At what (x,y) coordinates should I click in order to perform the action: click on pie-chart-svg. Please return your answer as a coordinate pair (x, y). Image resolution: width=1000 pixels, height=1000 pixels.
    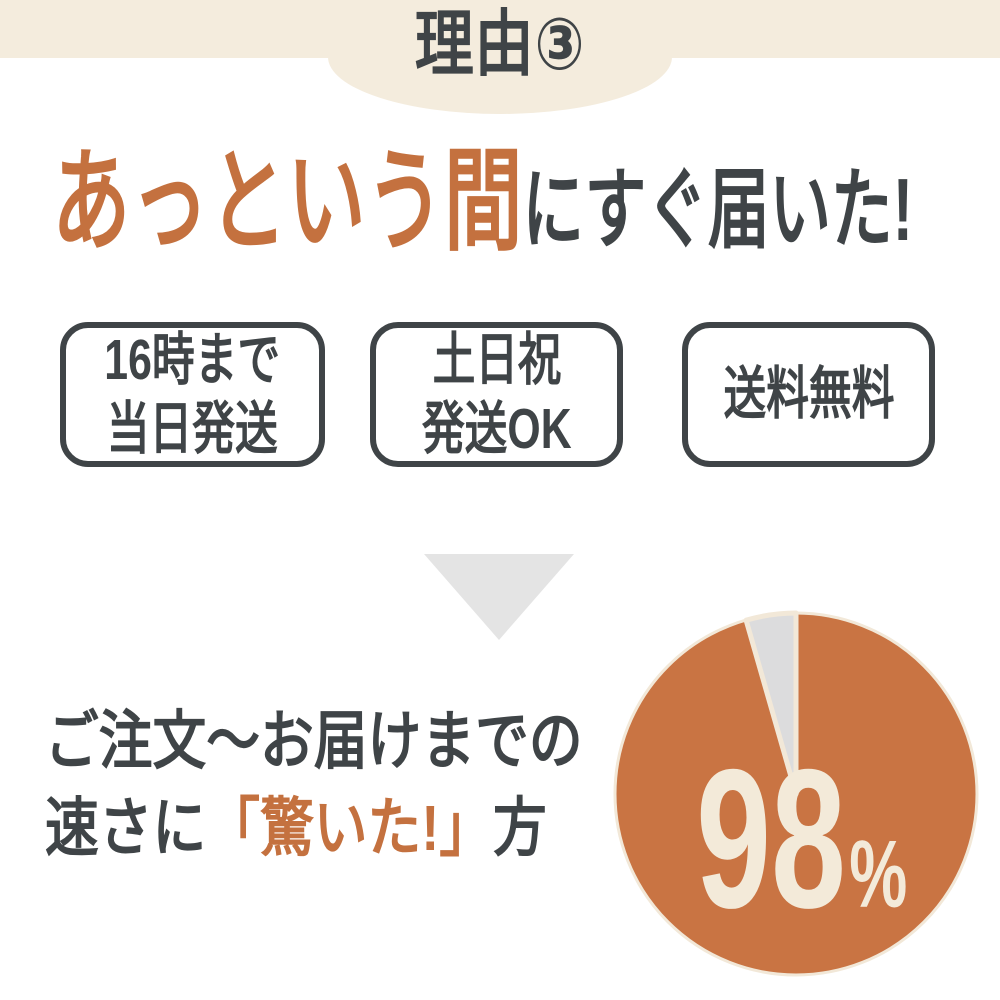
    Looking at the image, I should click on (796, 793).